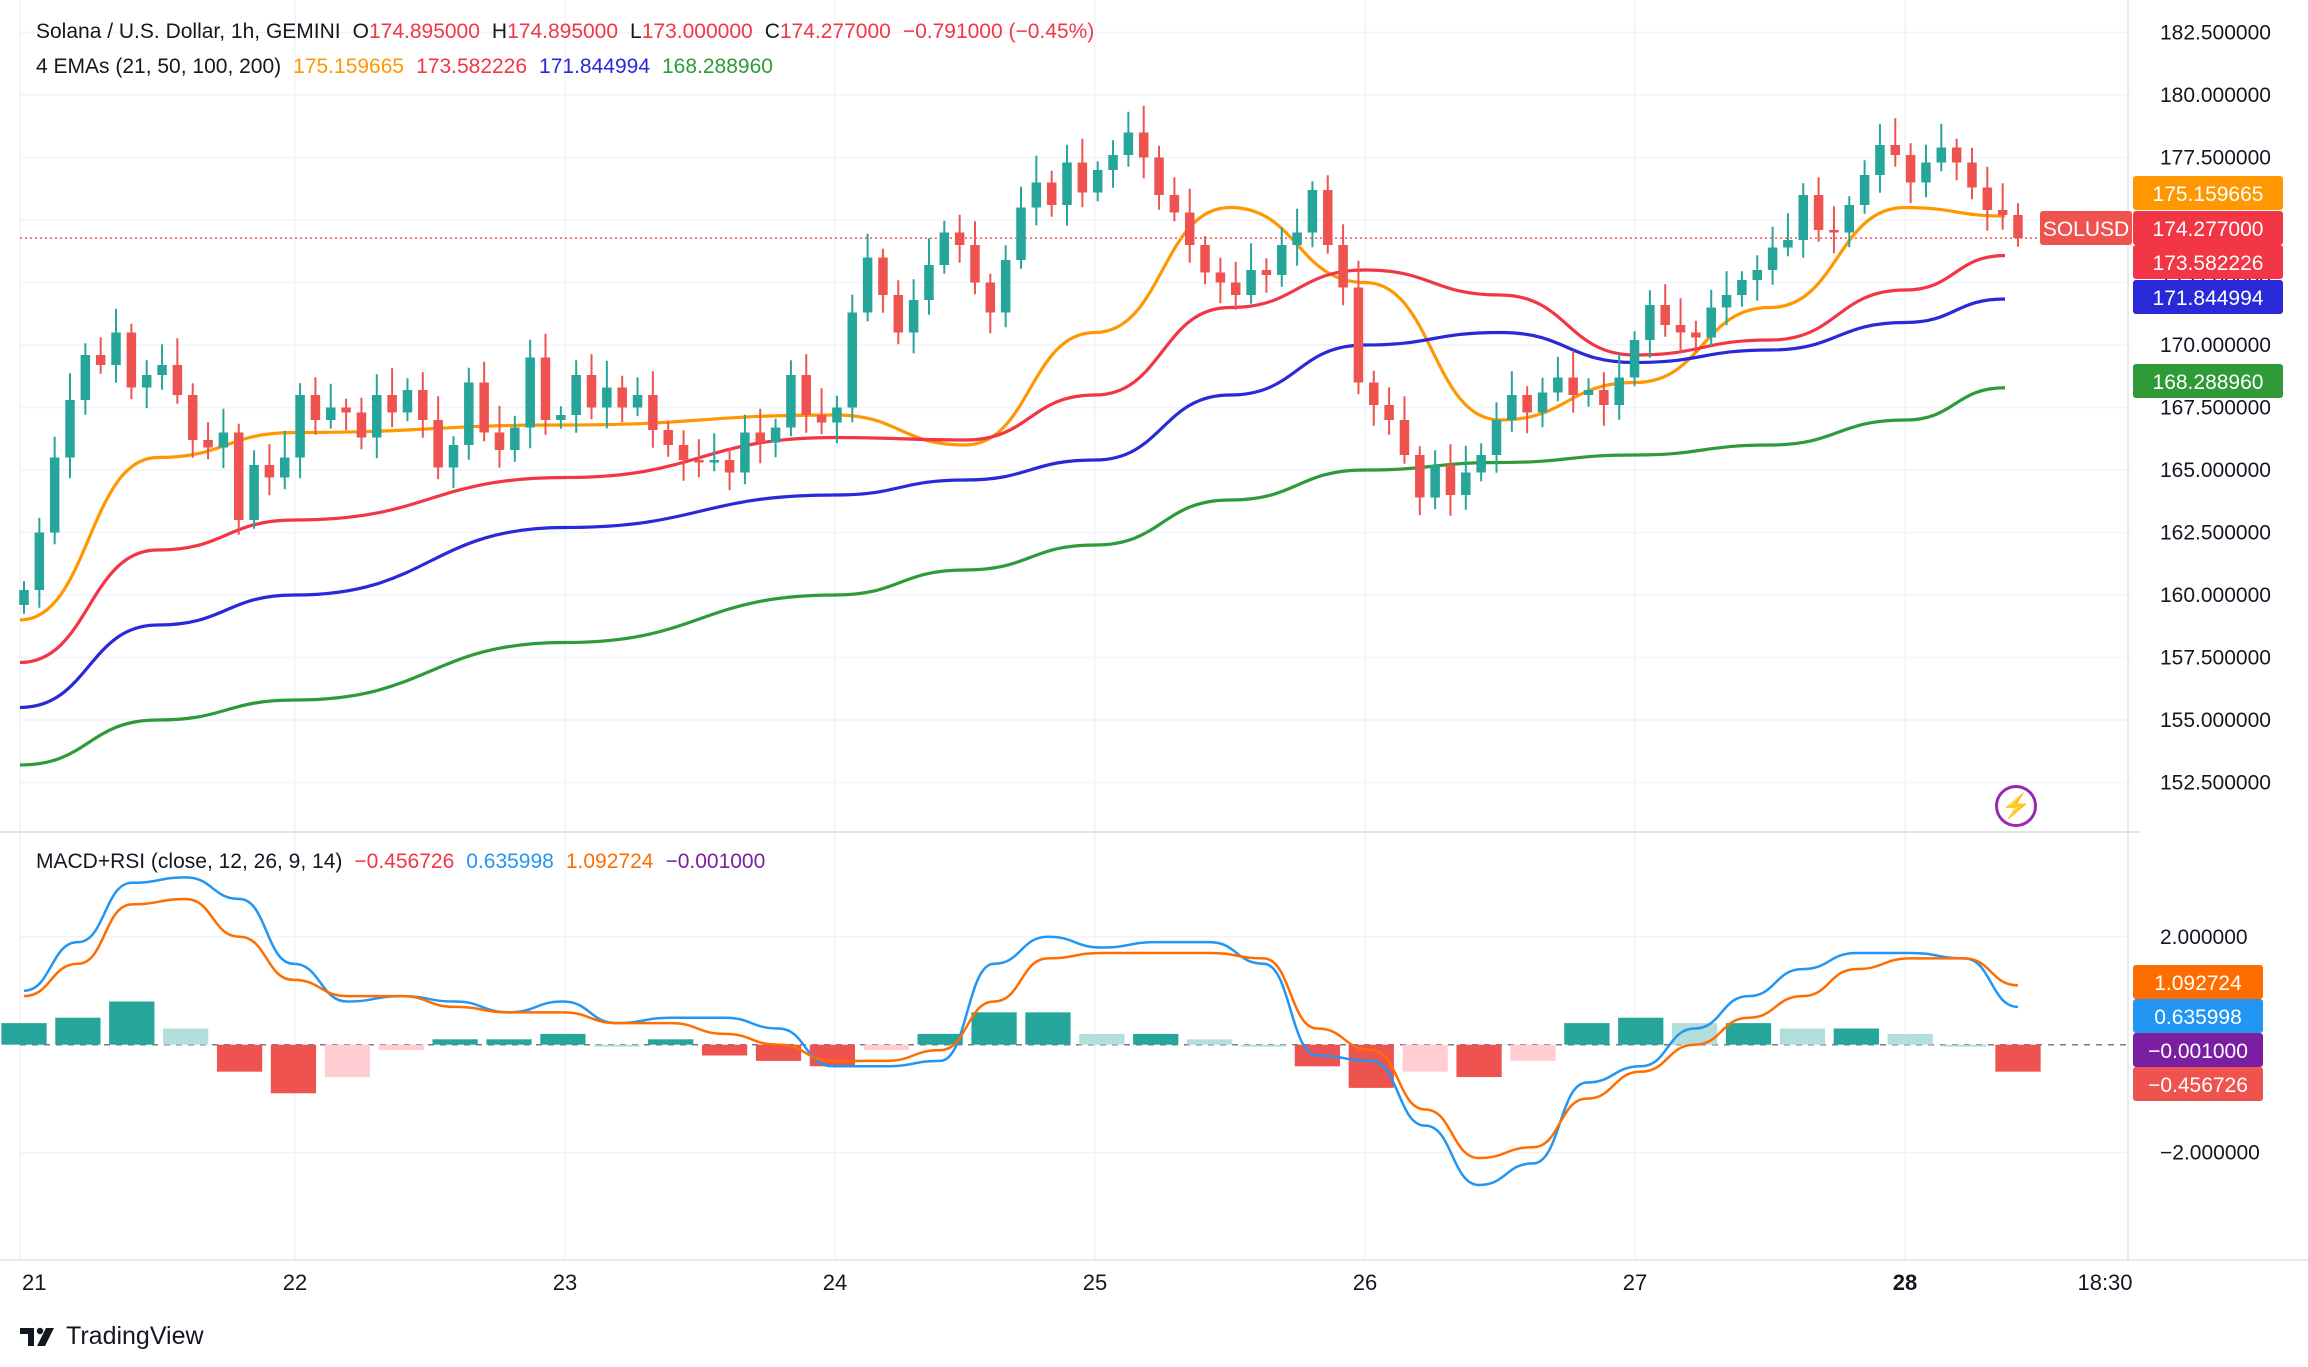 The width and height of the screenshot is (2308, 1367). I want to click on macd-histogram, so click(1021, 1047).